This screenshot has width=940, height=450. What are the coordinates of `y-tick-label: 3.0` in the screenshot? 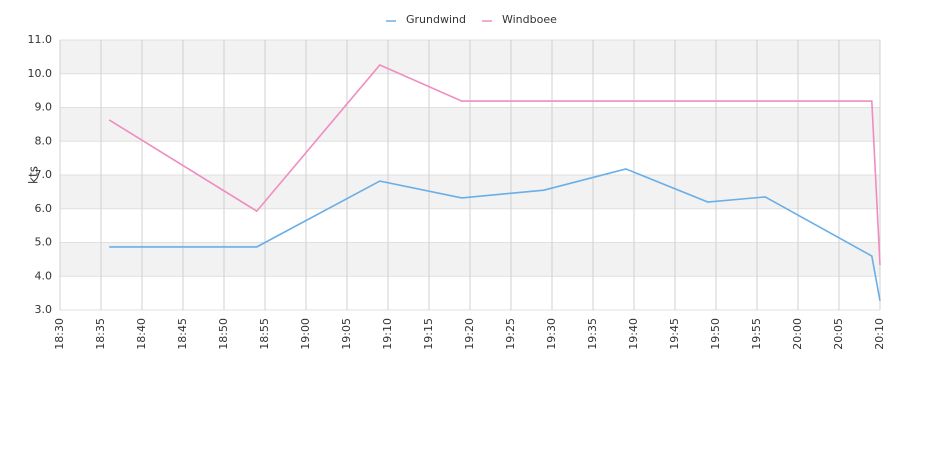 It's located at (44, 309).